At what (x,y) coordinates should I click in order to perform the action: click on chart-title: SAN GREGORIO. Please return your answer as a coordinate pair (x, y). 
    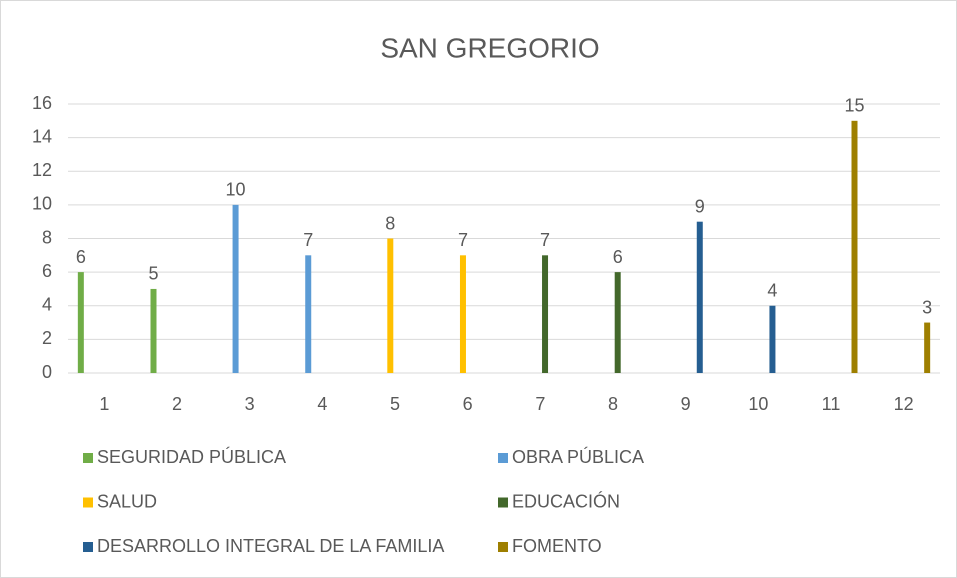
    Looking at the image, I should click on (489, 47).